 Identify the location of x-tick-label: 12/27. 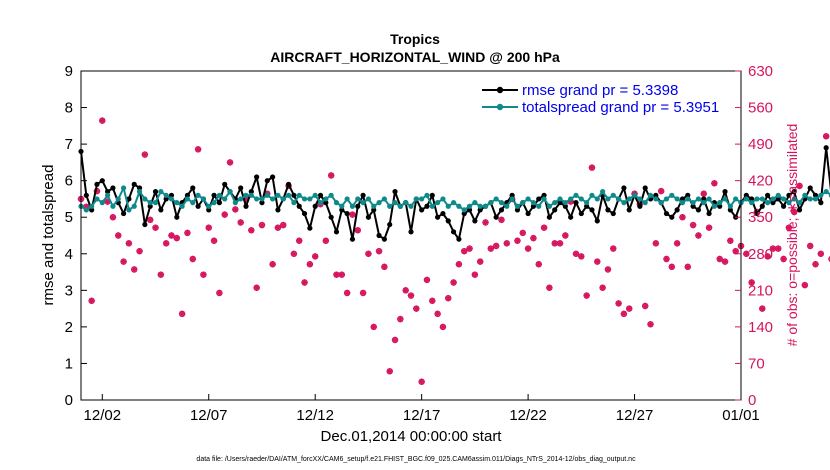
(635, 415).